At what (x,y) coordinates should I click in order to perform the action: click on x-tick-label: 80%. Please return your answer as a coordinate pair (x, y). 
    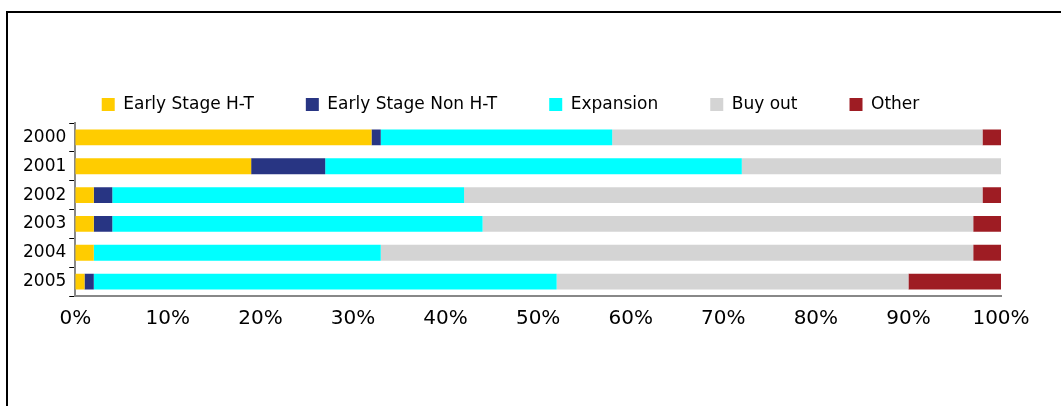
    Looking at the image, I should click on (816, 317).